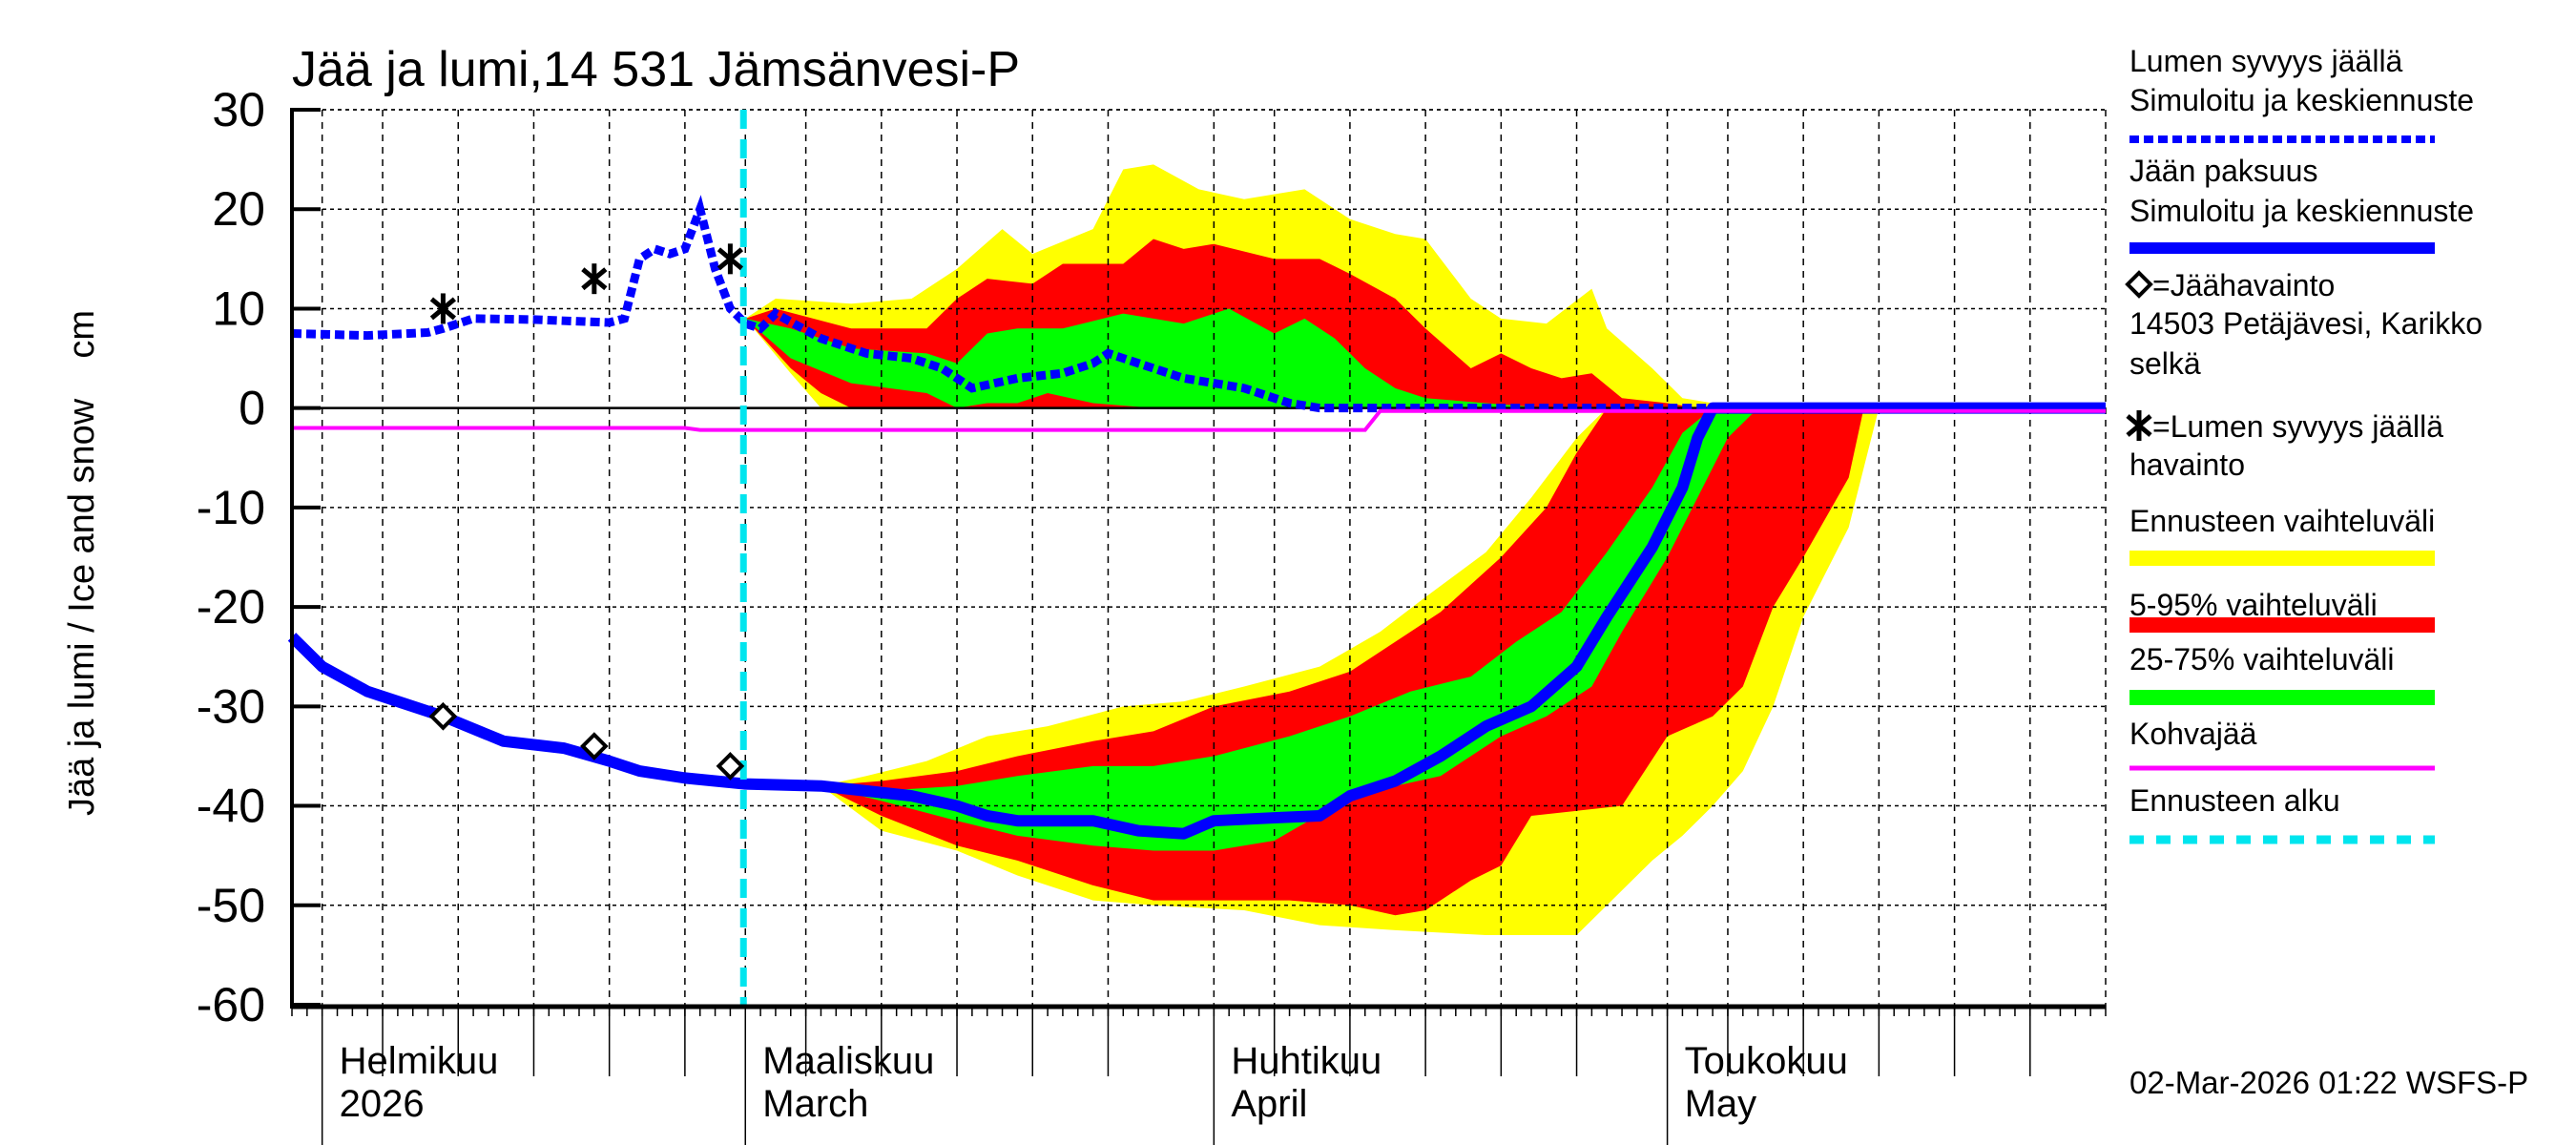 The height and width of the screenshot is (1145, 2576). I want to click on observation-markers, so click(586, 512).